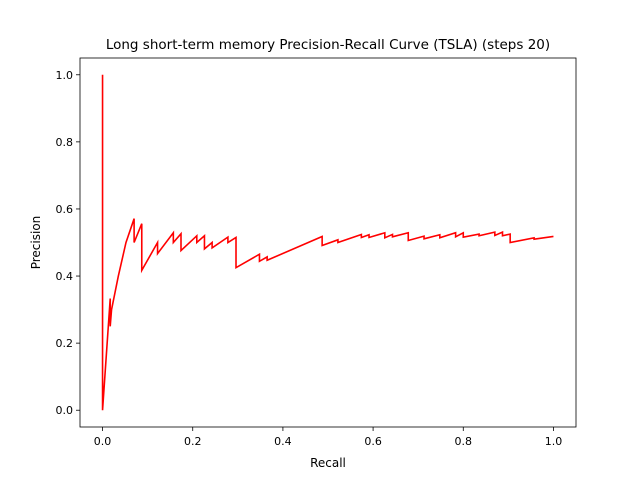 Image resolution: width=640 pixels, height=485 pixels. I want to click on x-tick-label: 0.6, so click(373, 441).